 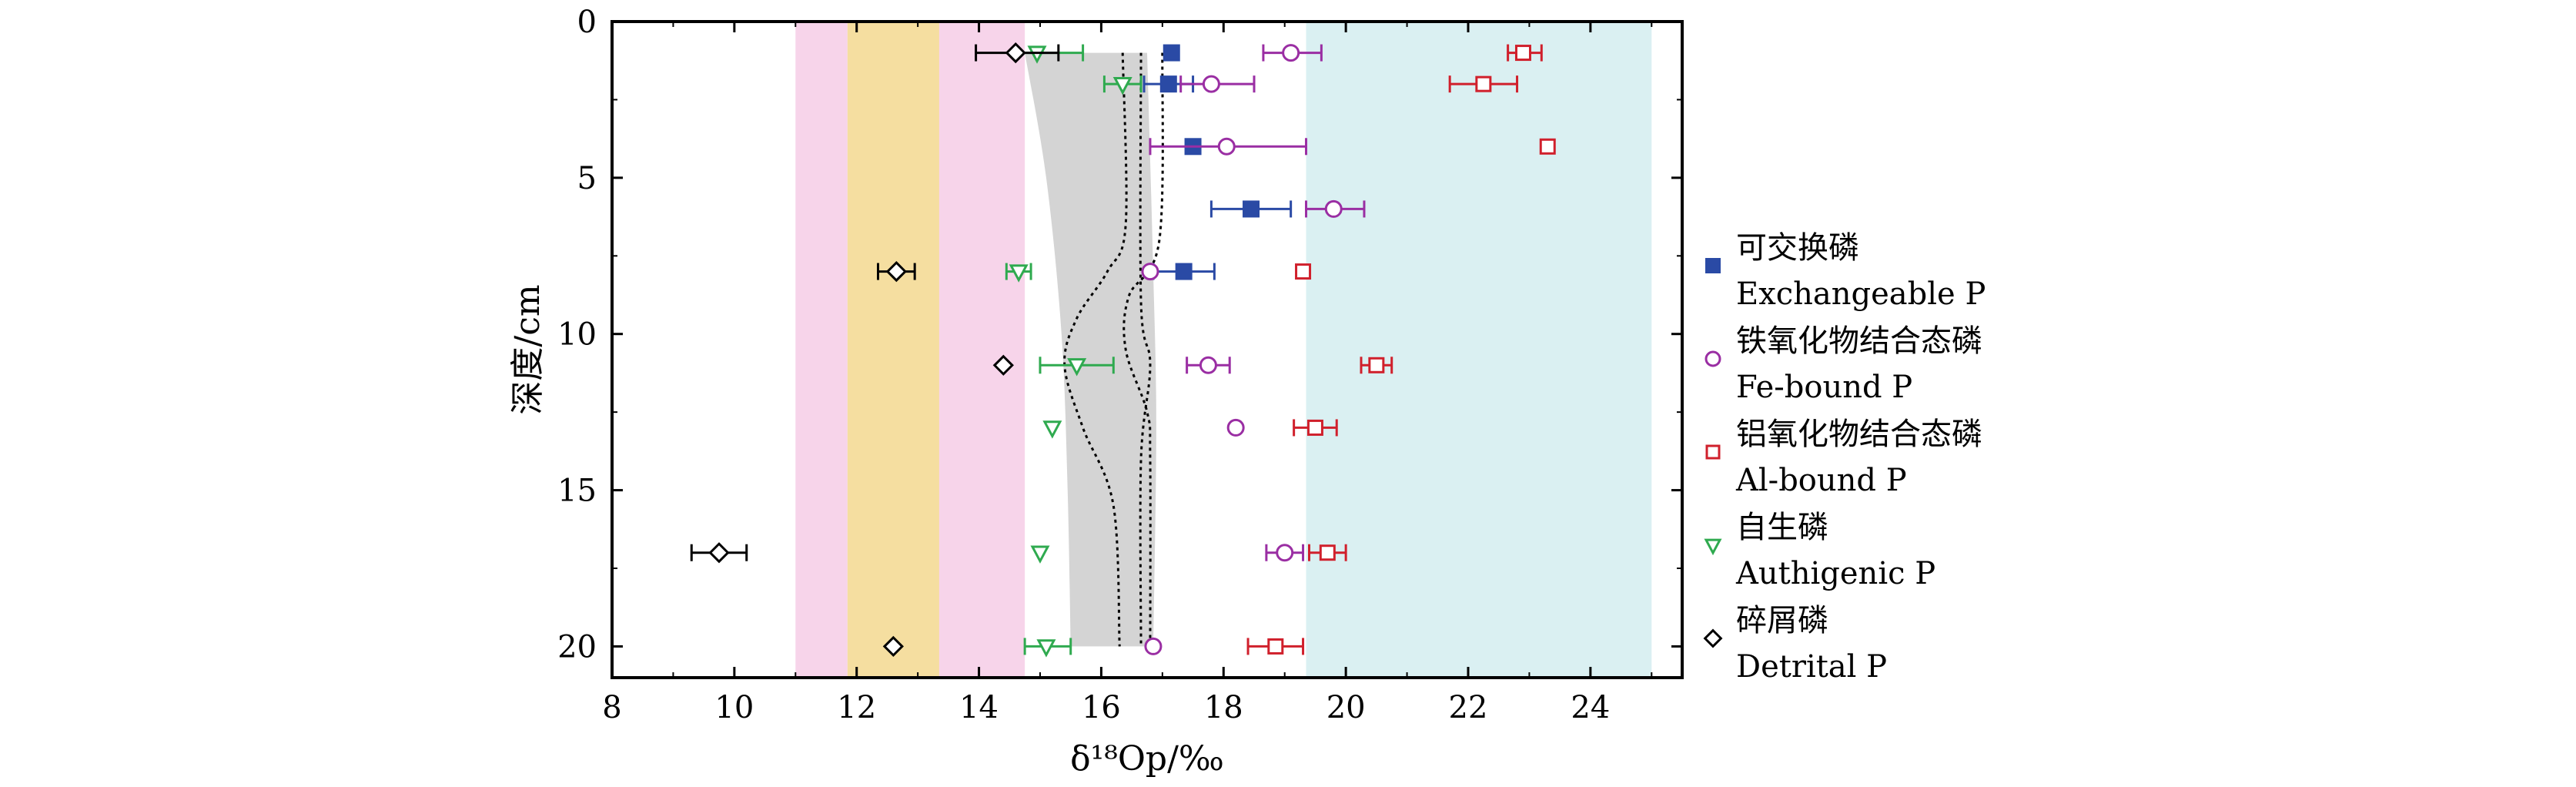 What do you see at coordinates (1469, 707) in the screenshot?
I see `x-tick-label: 22` at bounding box center [1469, 707].